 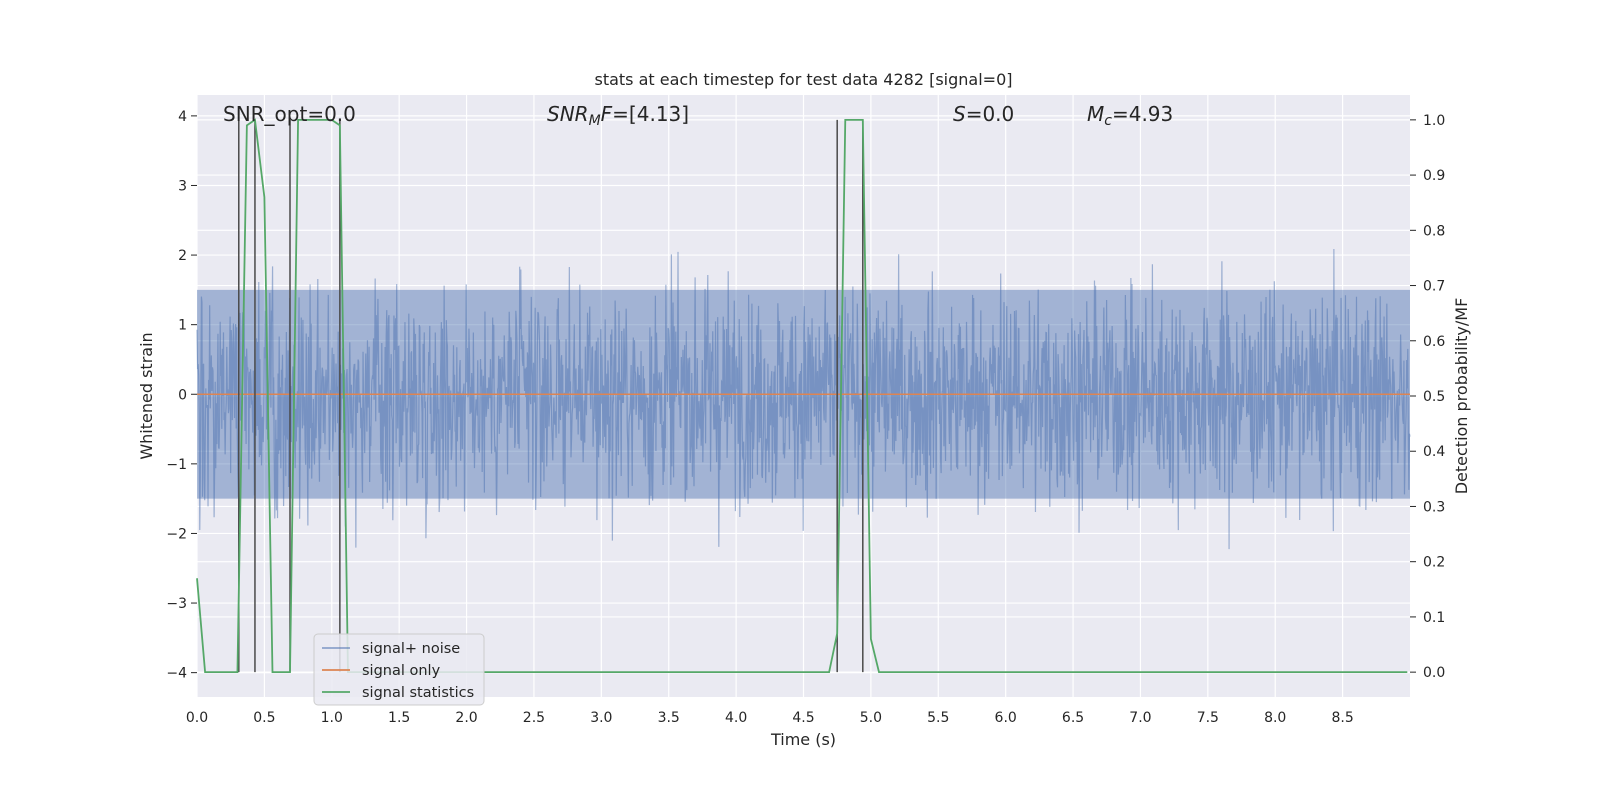 What do you see at coordinates (1434, 397) in the screenshot?
I see `y-right-tick-label: 0.5` at bounding box center [1434, 397].